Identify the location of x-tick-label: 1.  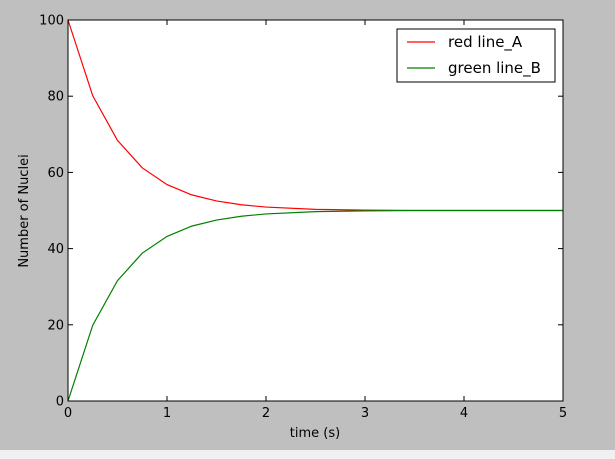
(167, 413).